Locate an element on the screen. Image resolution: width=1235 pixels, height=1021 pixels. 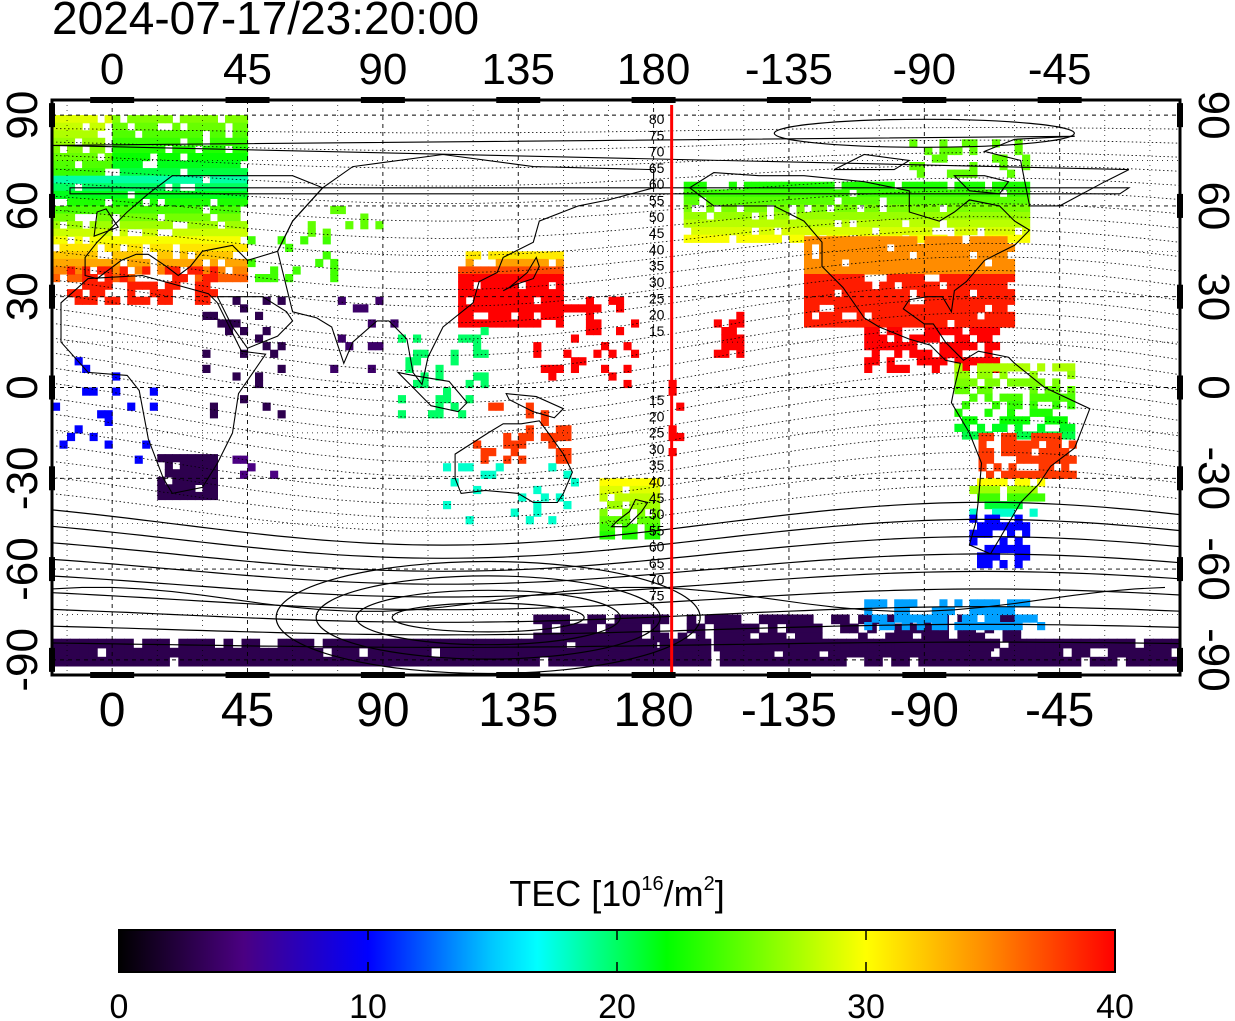
top-lon-tick-label: 180 is located at coordinates (653, 69).